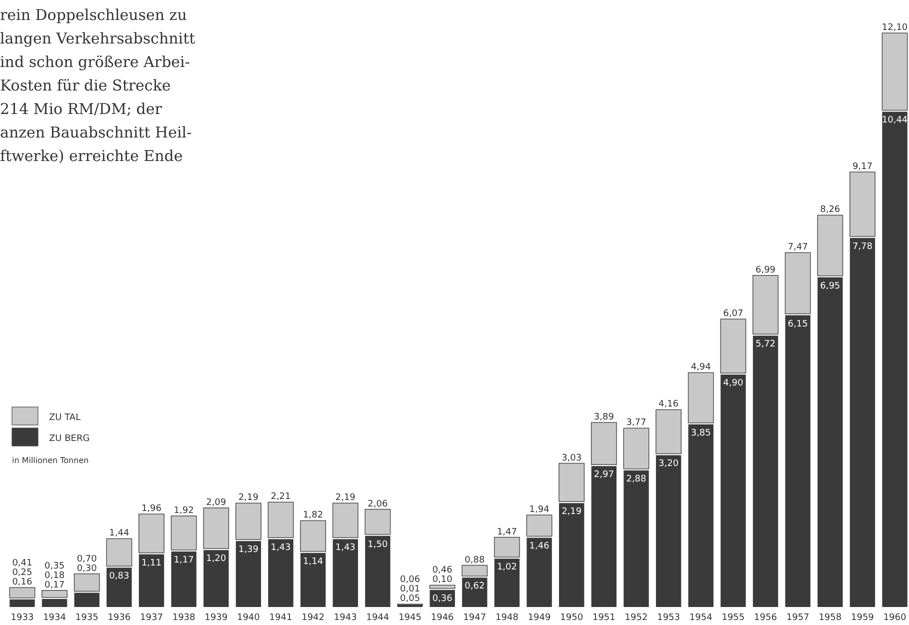 Image resolution: width=909 pixels, height=625 pixels. I want to click on x-tick-label: 1954, so click(701, 618).